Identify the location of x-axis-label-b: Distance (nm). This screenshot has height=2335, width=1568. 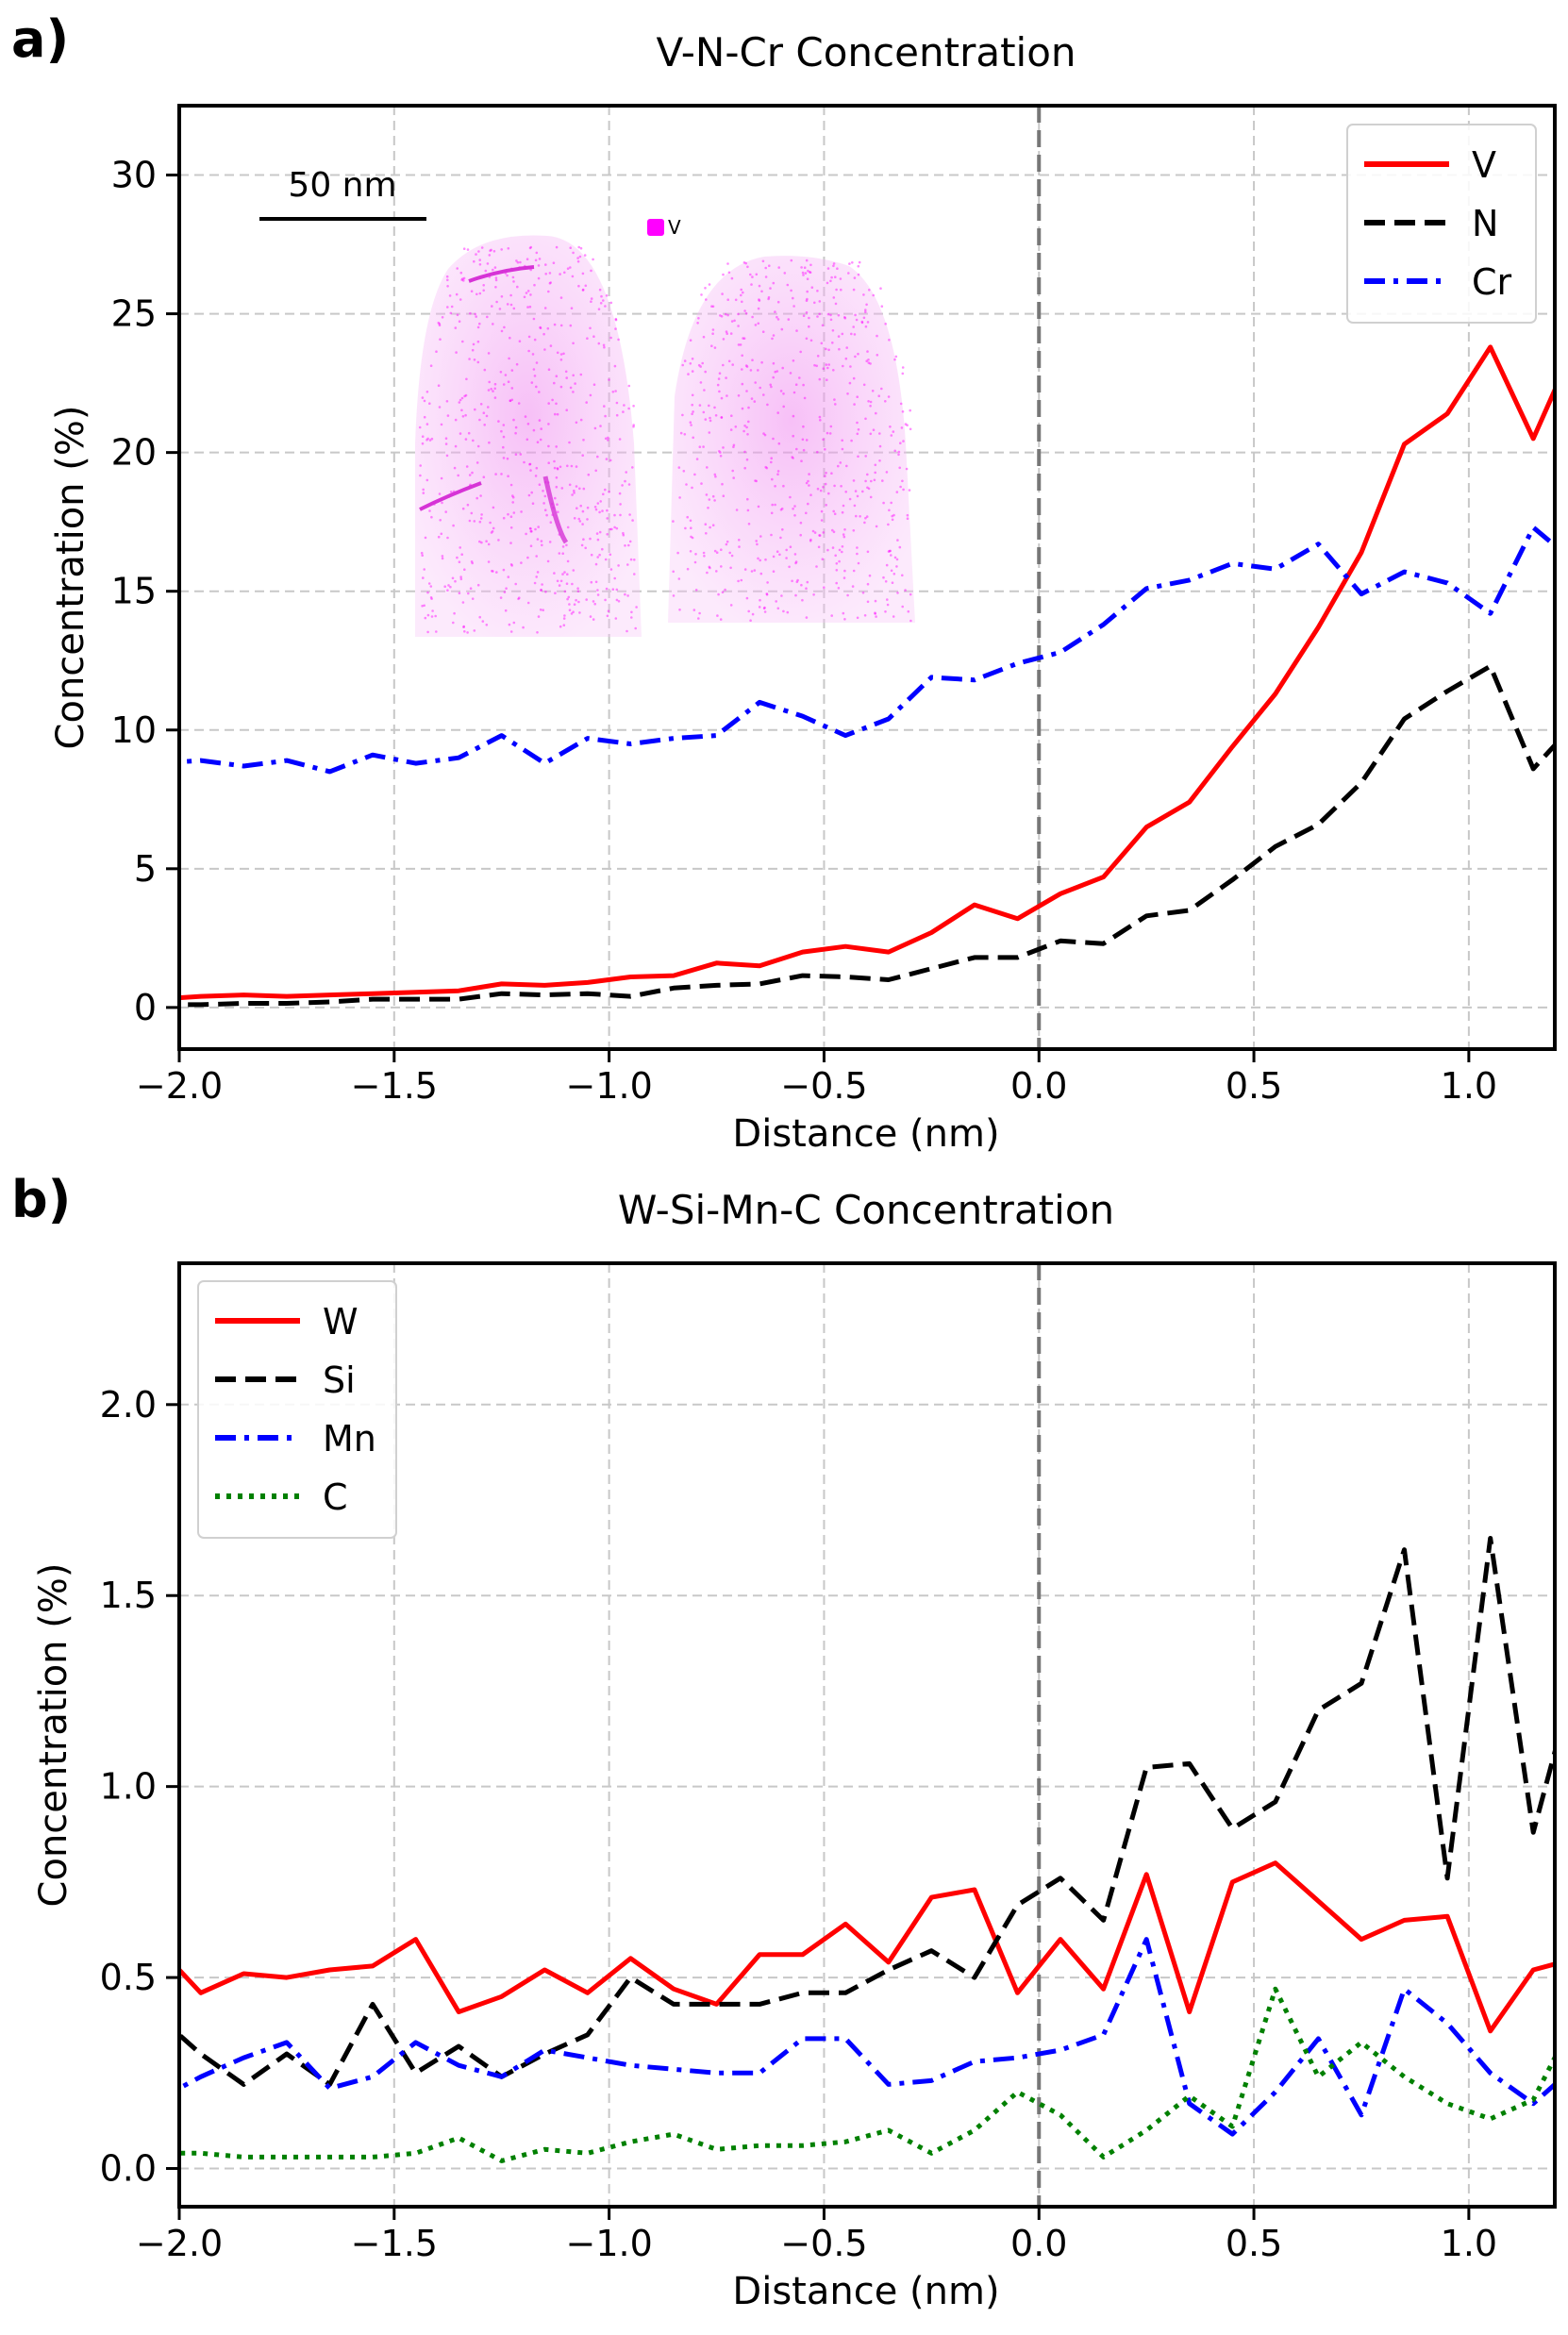
(865, 2291).